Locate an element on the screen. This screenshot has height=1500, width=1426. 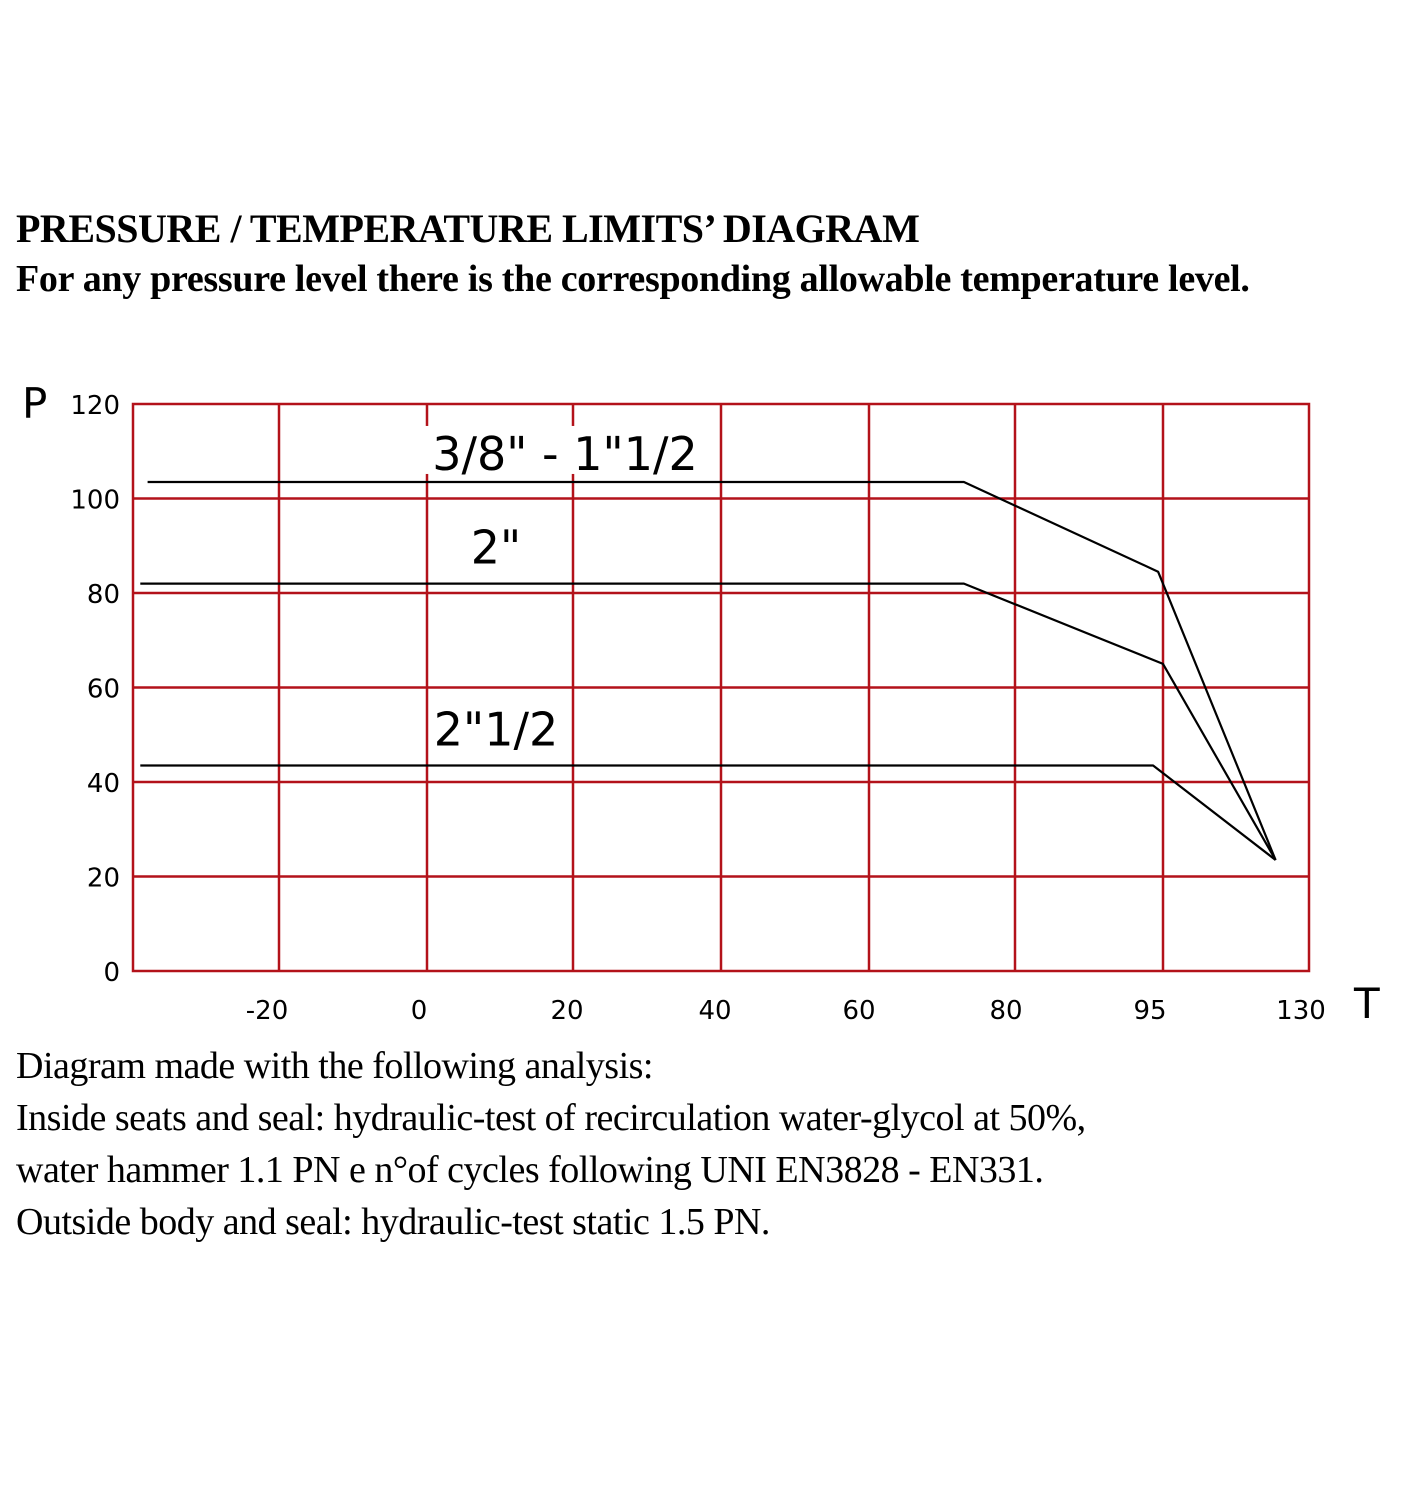
x-tick-label: 40 is located at coordinates (714, 1011).